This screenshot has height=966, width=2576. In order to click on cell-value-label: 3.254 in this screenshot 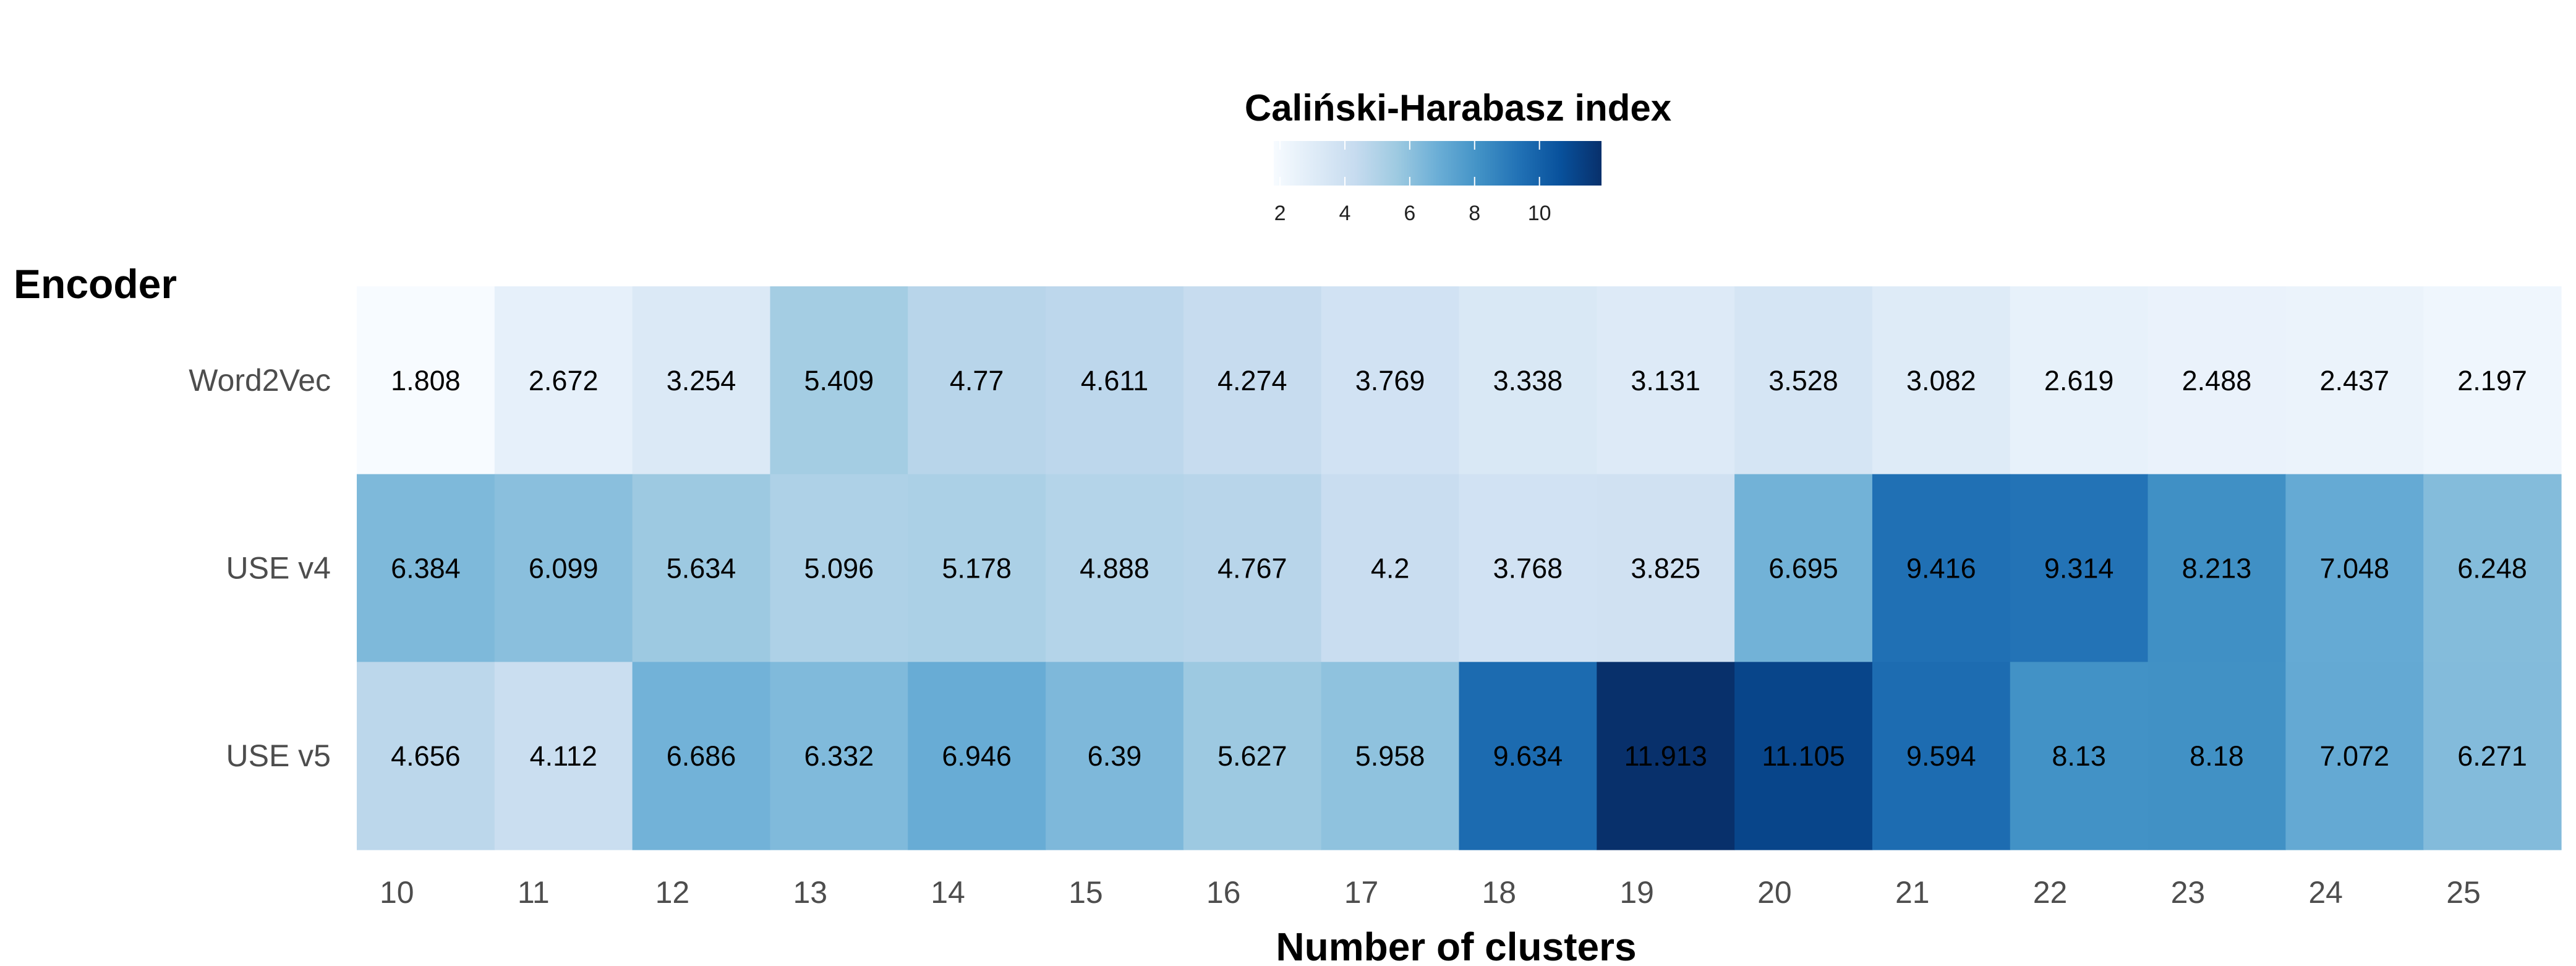, I will do `click(701, 381)`.